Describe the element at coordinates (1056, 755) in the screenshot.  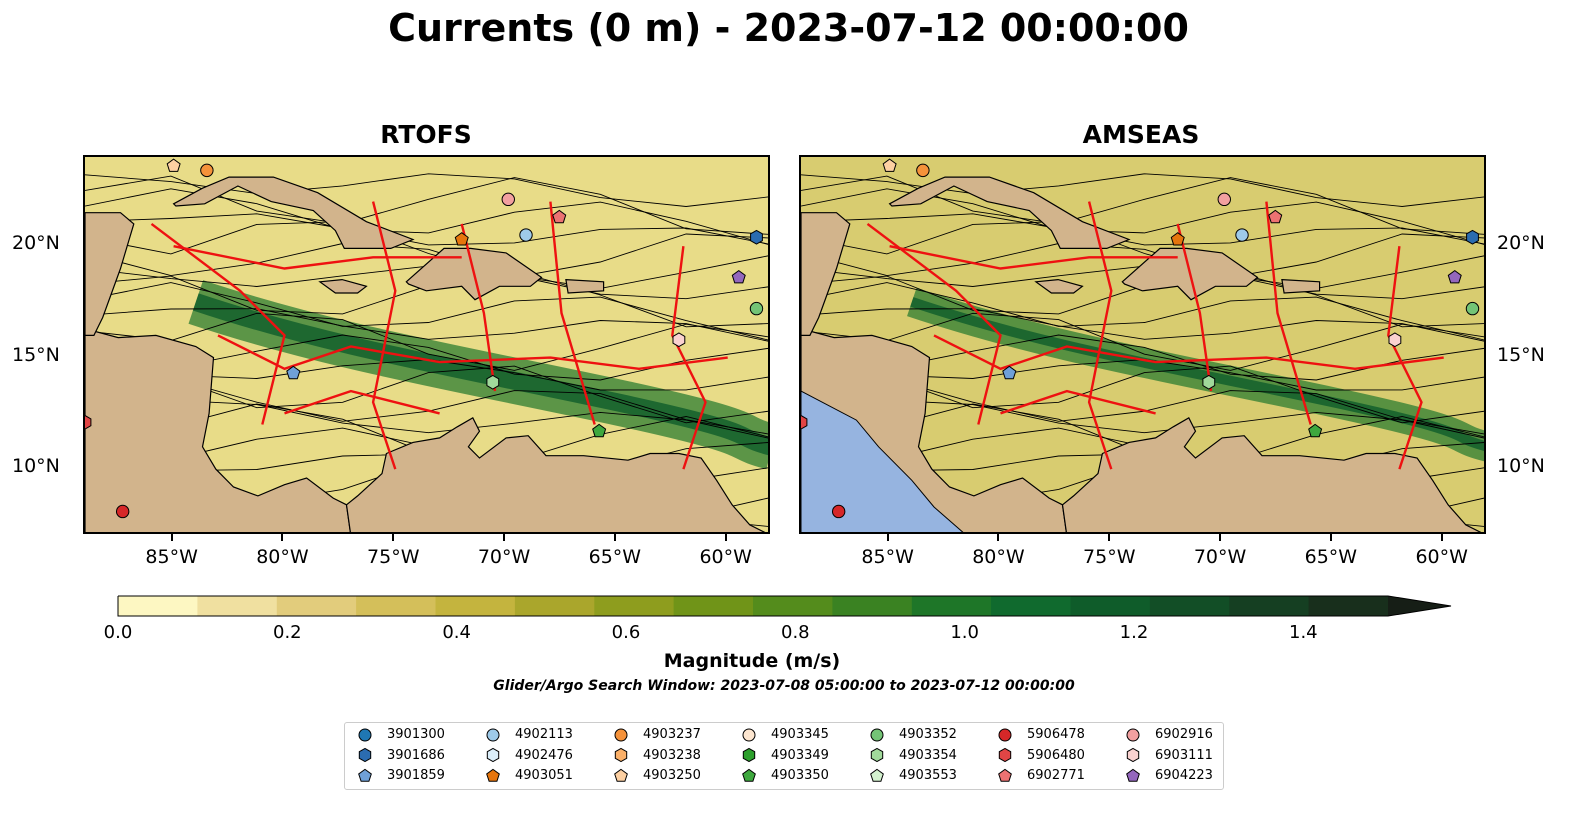
I see `legend-entry-label: 5906480` at that location.